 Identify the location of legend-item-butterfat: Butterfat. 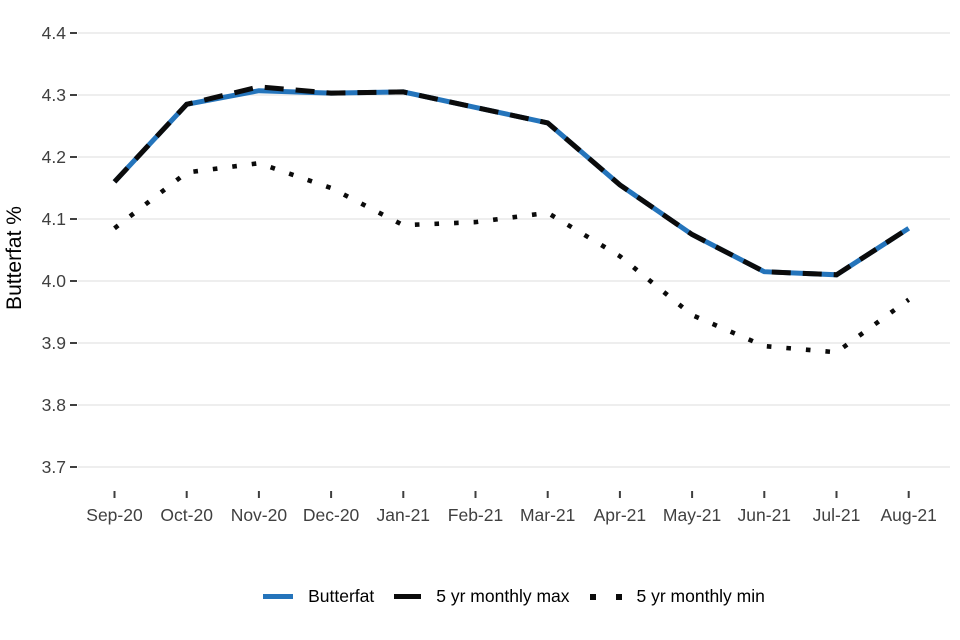
(318, 596).